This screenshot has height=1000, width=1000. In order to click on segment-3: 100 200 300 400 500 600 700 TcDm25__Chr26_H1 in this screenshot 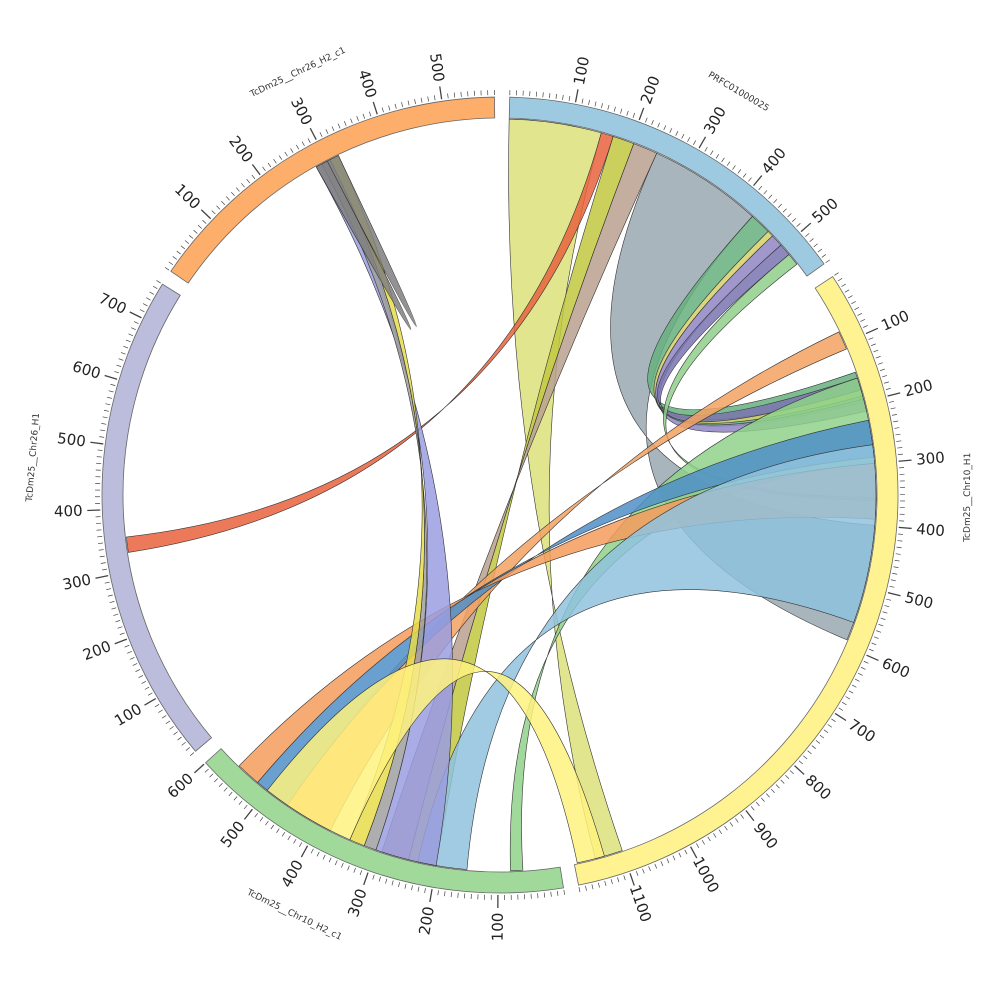, I will do `click(119, 518)`.